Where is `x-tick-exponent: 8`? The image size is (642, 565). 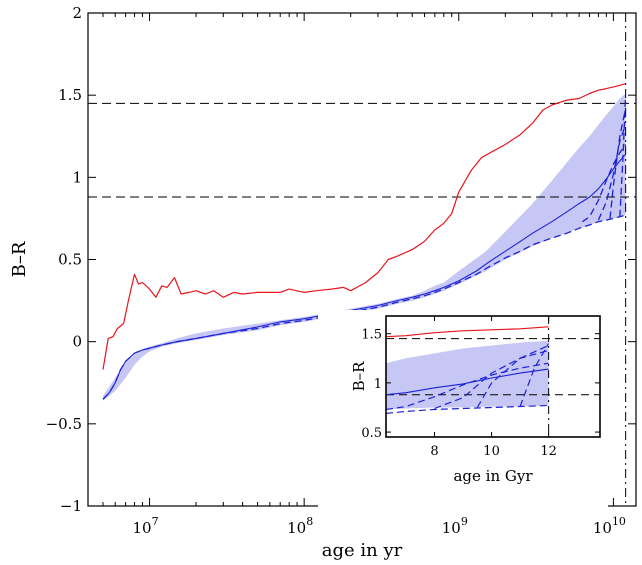 x-tick-exponent: 8 is located at coordinates (309, 521).